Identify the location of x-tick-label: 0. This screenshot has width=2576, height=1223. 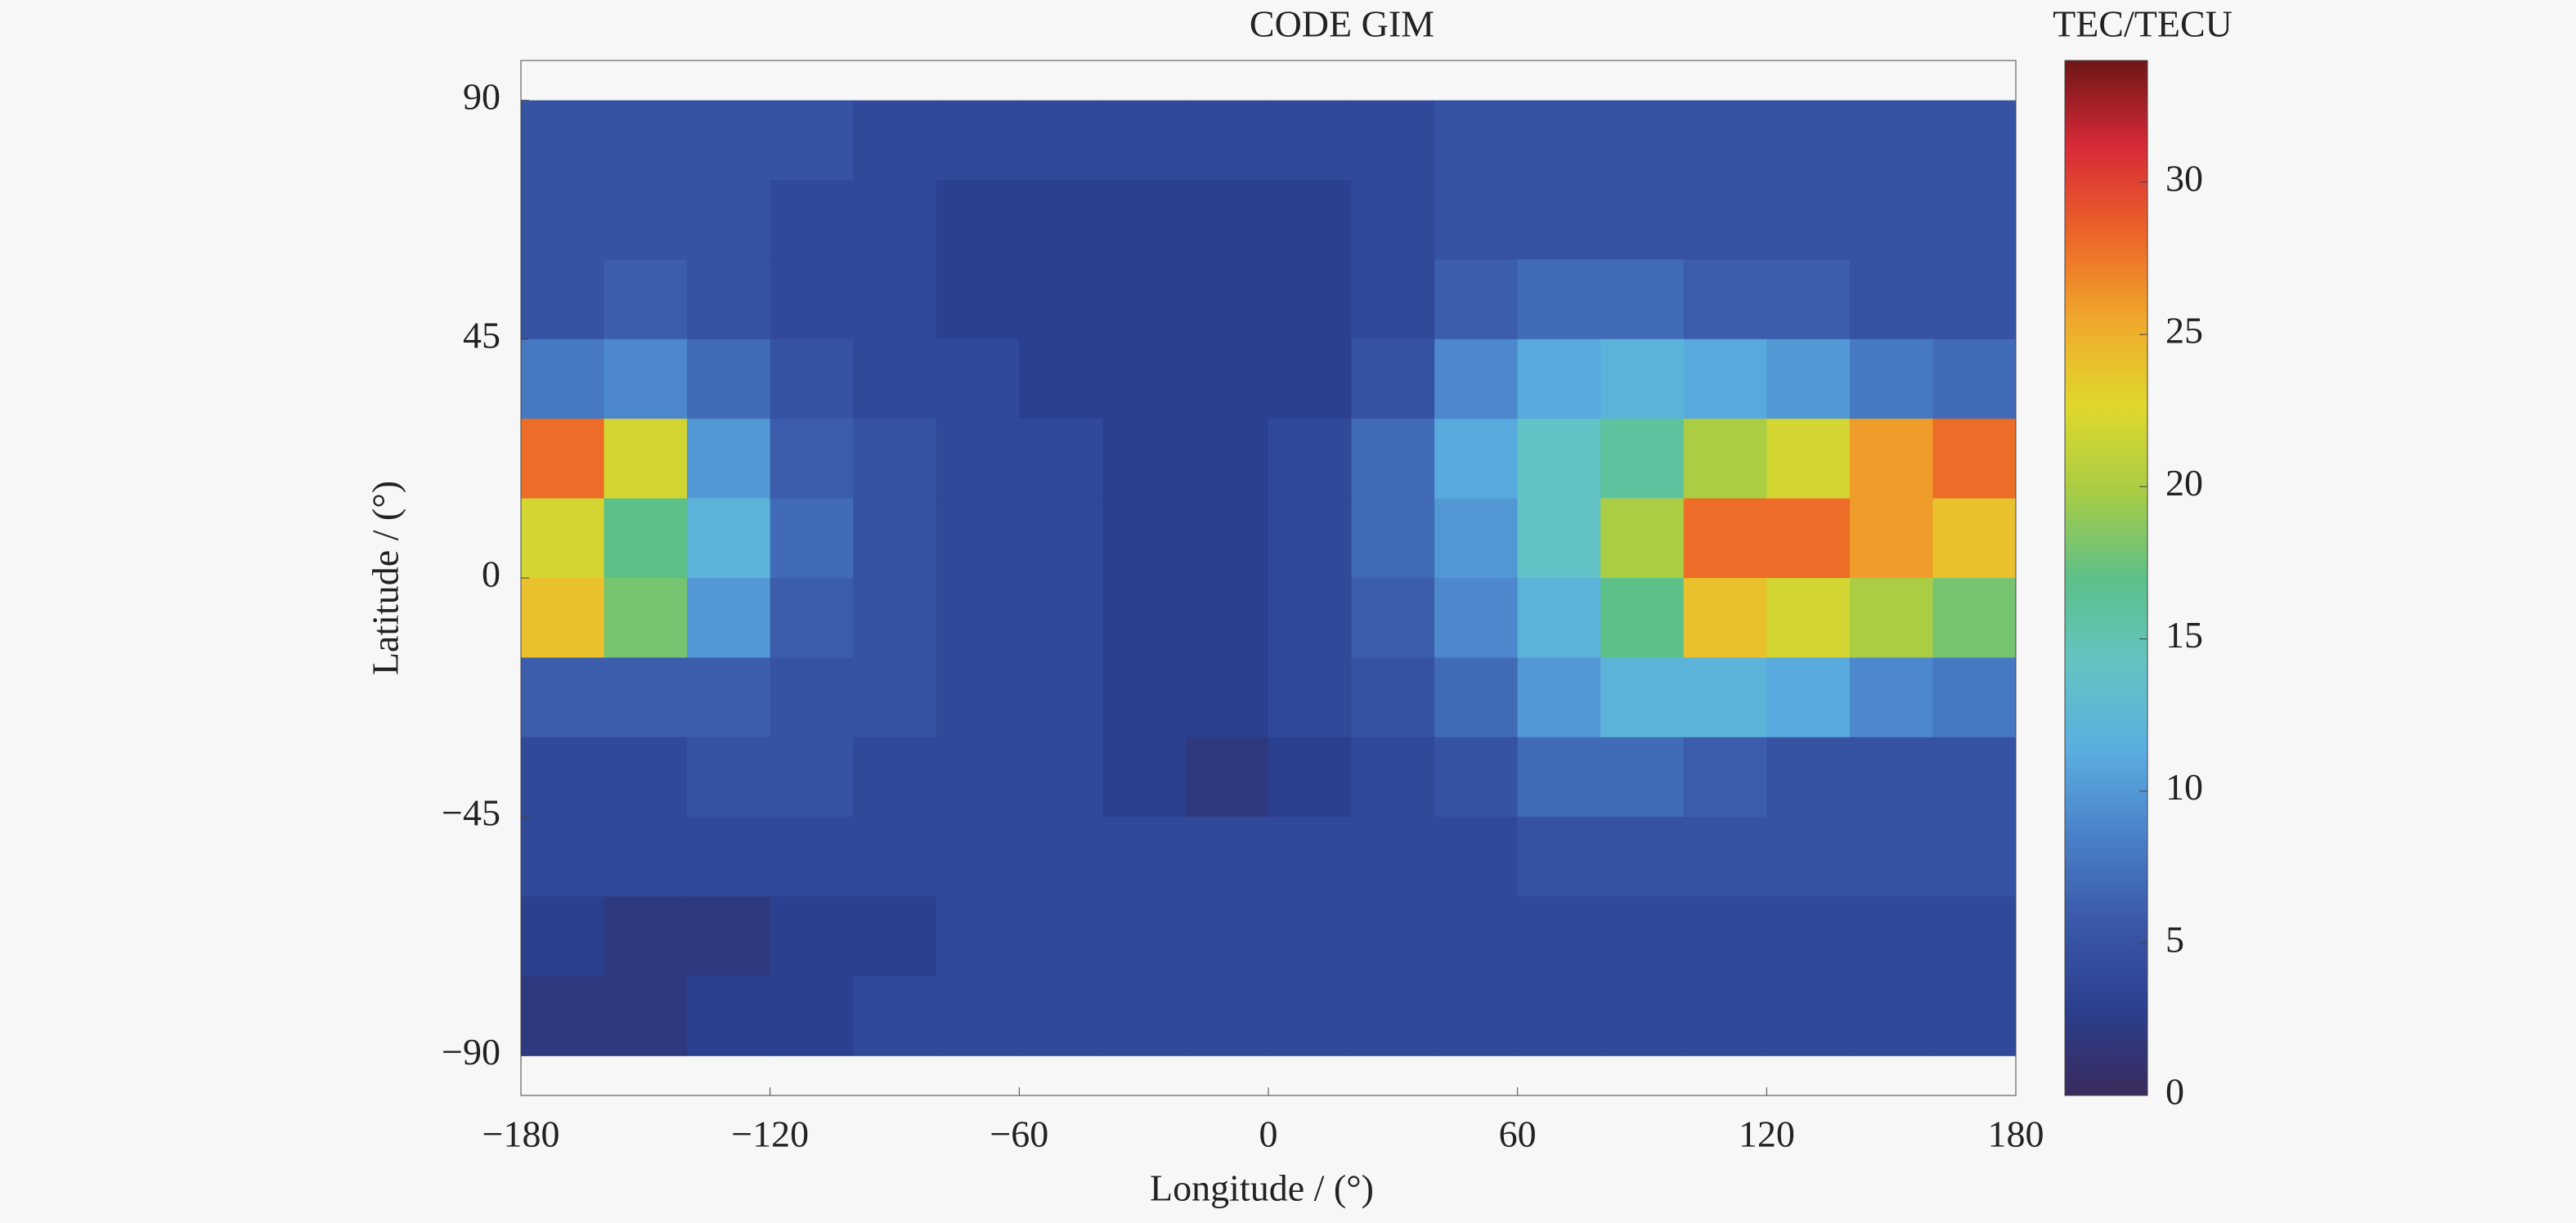
(1268, 1134).